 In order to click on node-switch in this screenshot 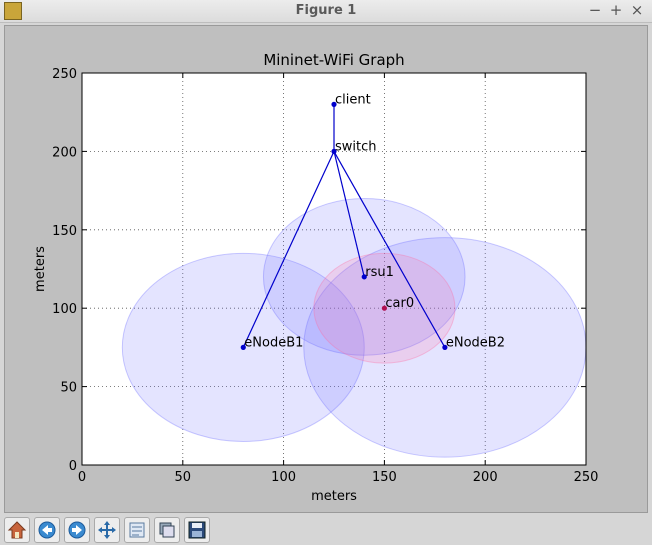, I will do `click(334, 151)`.